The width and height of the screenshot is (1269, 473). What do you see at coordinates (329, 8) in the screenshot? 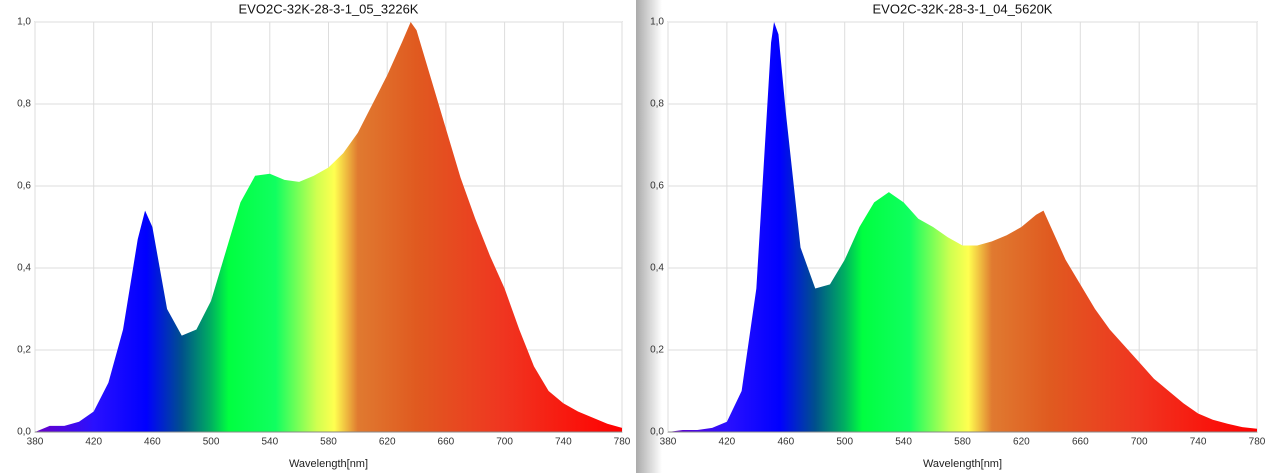
I see `chart-title: EVO2C-32K-28-3-1_05_3226K` at bounding box center [329, 8].